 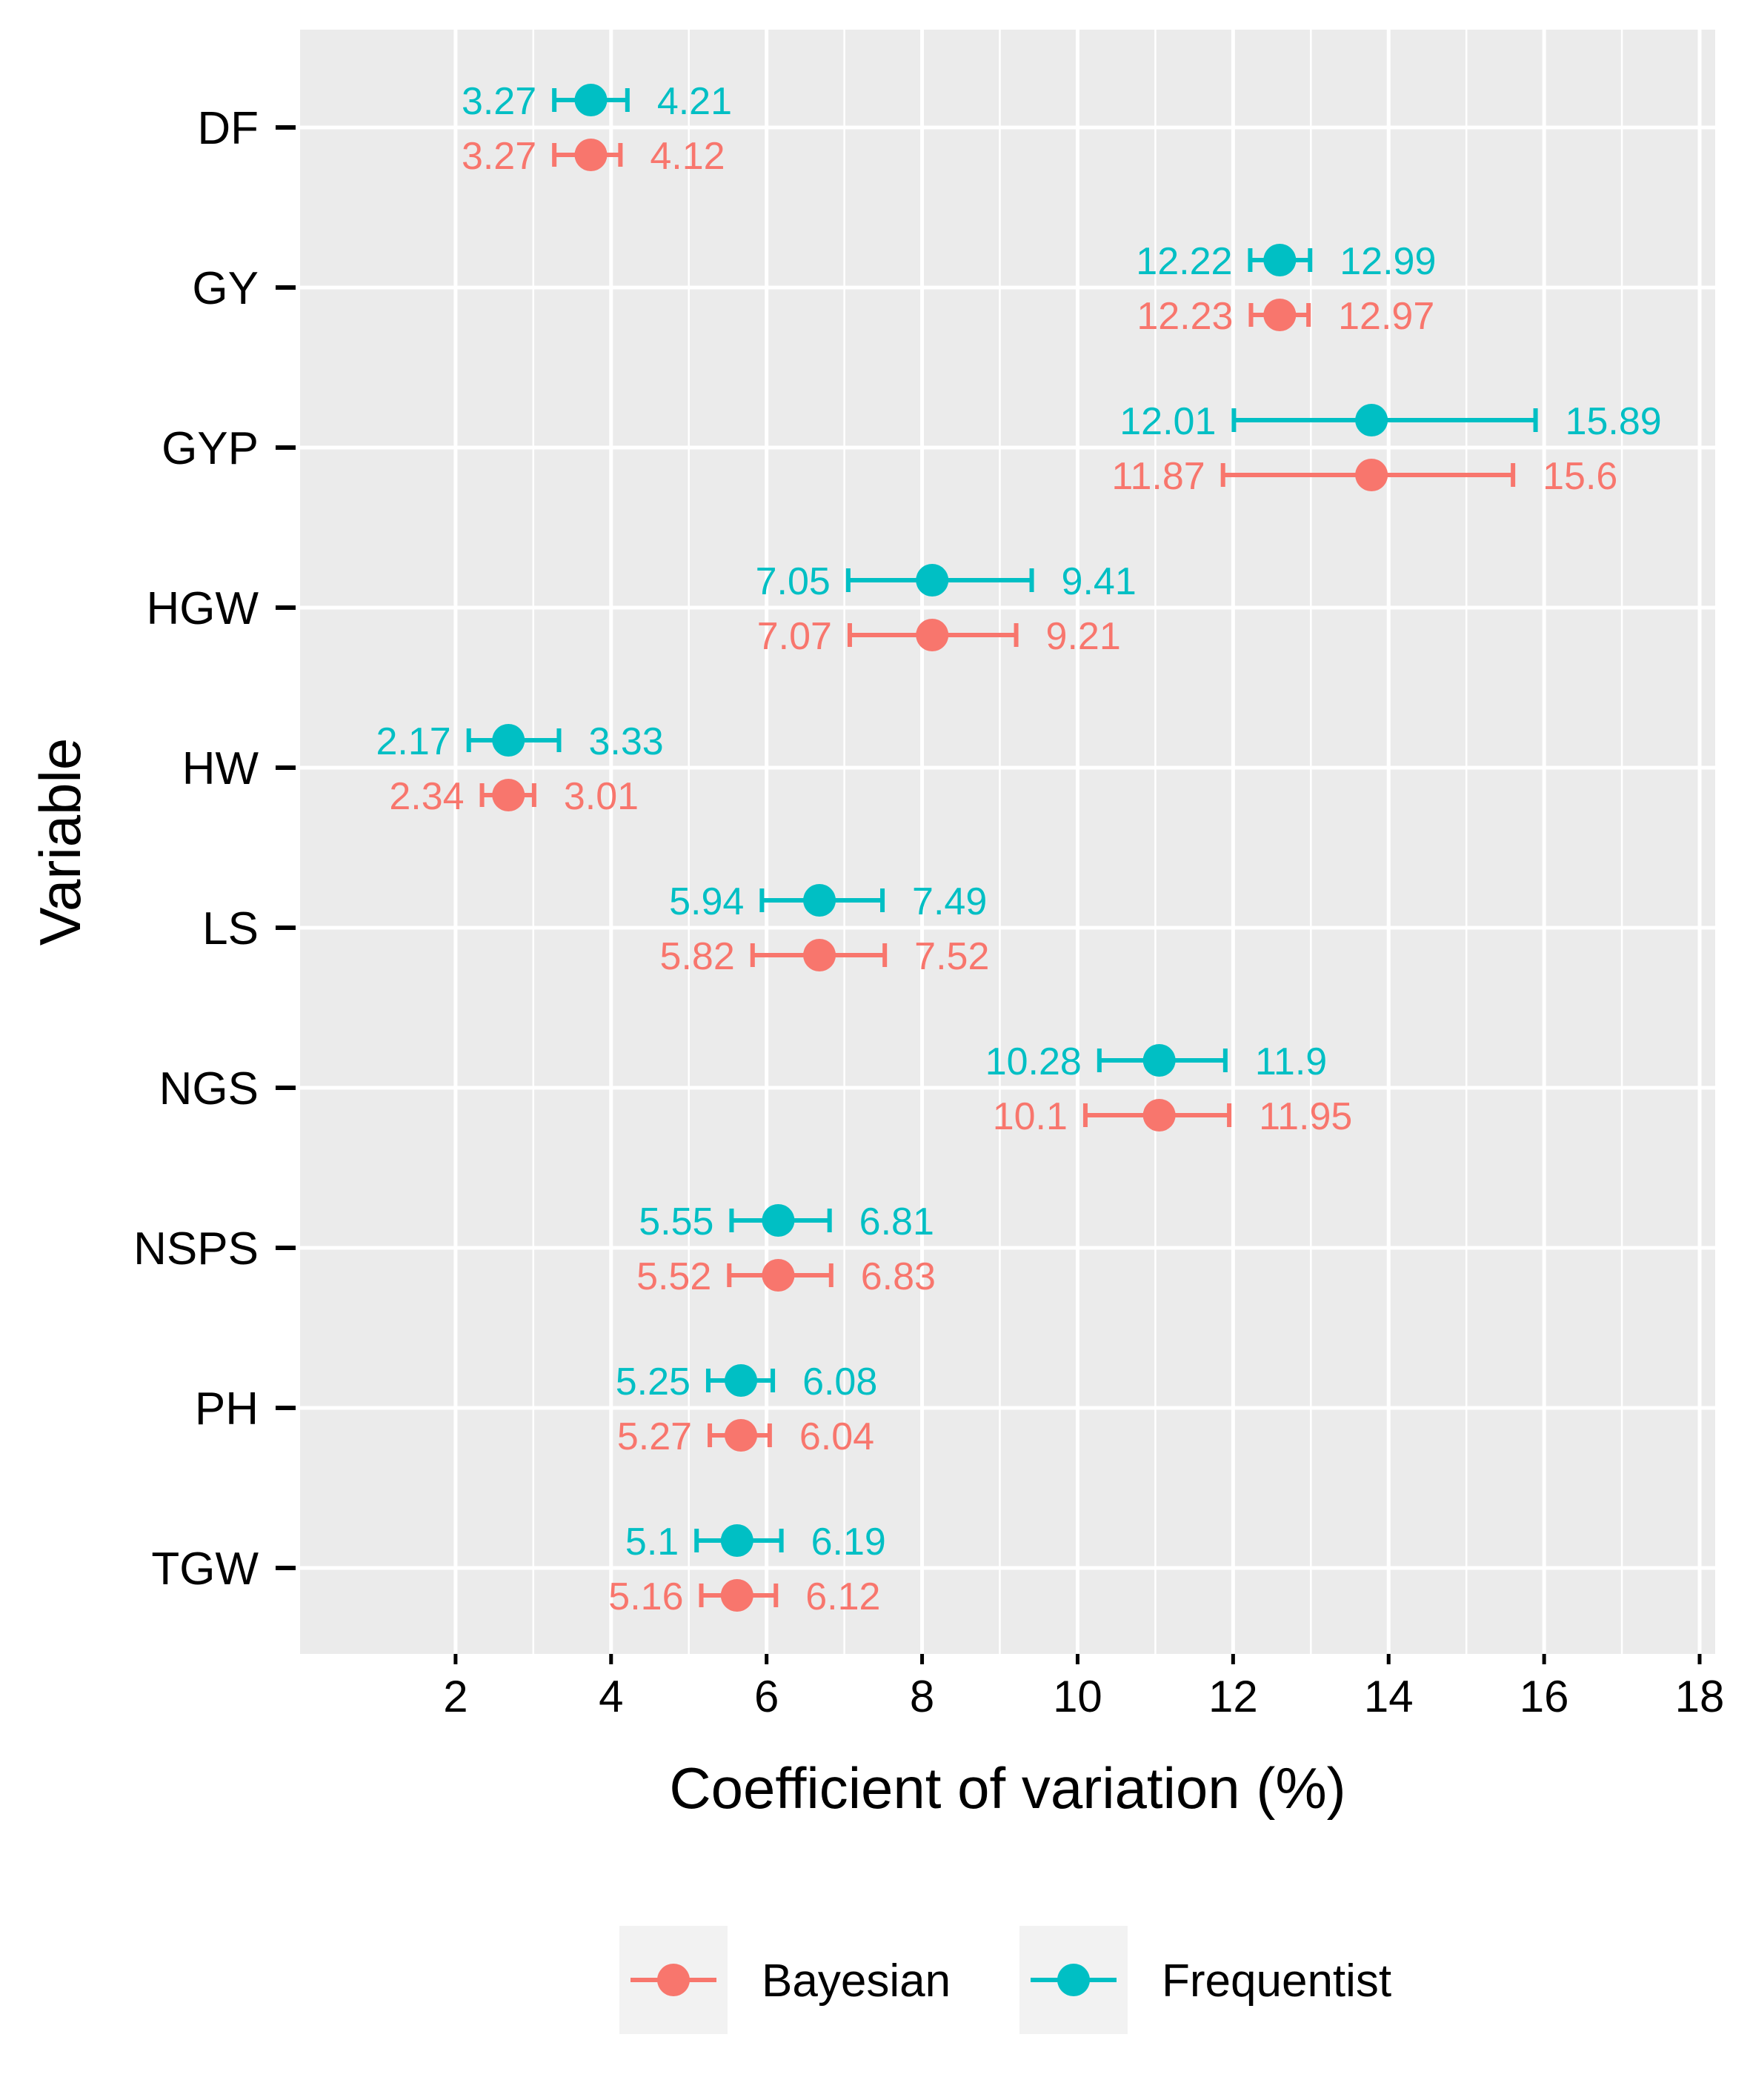 What do you see at coordinates (819, 955) in the screenshot?
I see `bayesian-point-ls` at bounding box center [819, 955].